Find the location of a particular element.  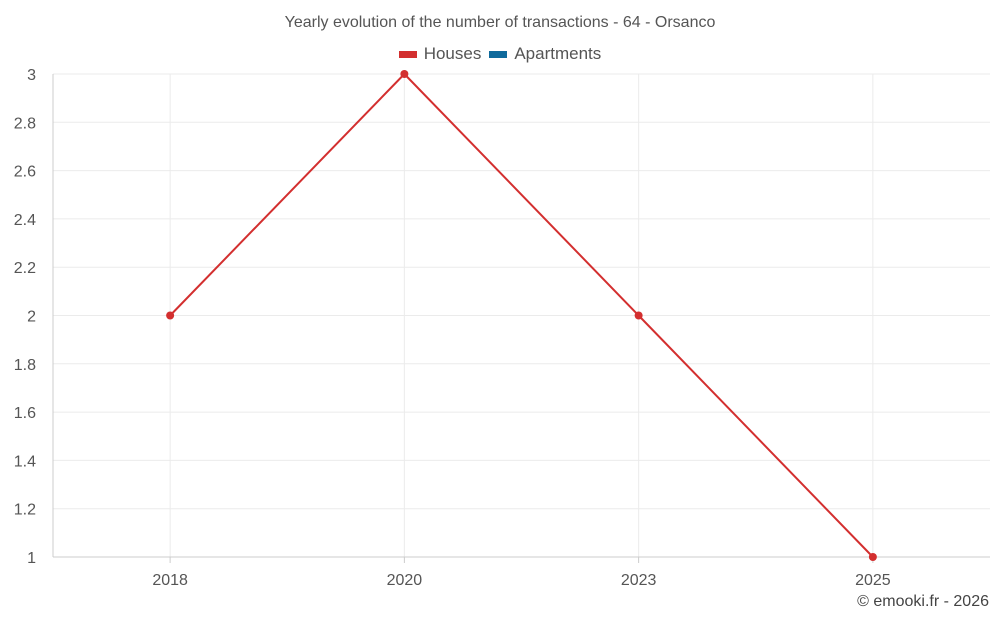

legend-item-apartments: Apartments is located at coordinates (545, 54).